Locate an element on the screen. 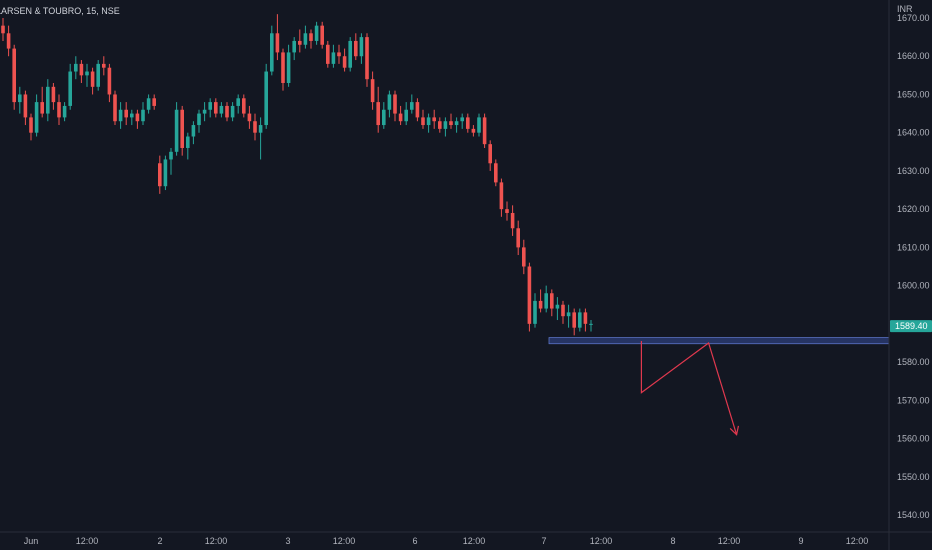 This screenshot has height=550, width=932. y-tick-label: 1560.00 is located at coordinates (913, 439).